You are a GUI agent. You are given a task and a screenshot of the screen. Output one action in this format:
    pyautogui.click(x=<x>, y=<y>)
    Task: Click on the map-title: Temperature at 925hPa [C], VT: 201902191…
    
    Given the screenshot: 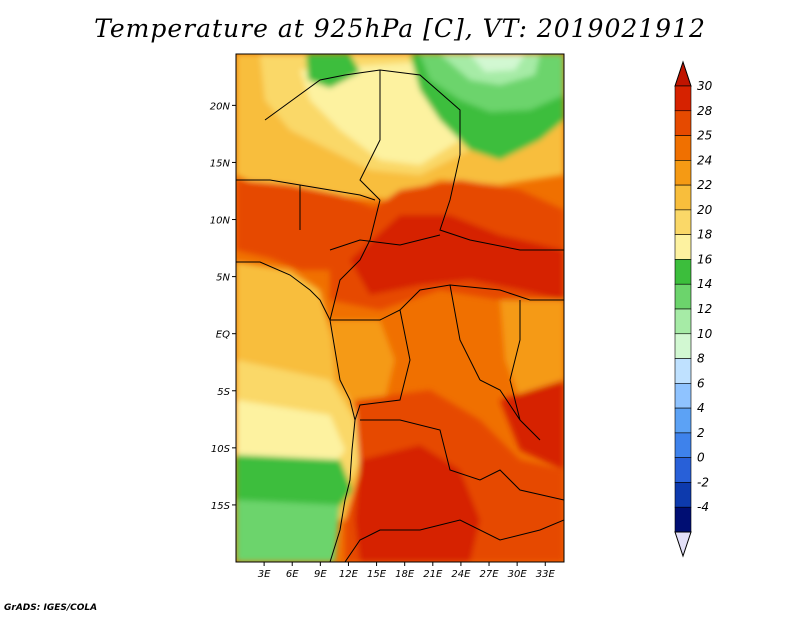 What is the action you would take?
    pyautogui.click(x=400, y=28)
    